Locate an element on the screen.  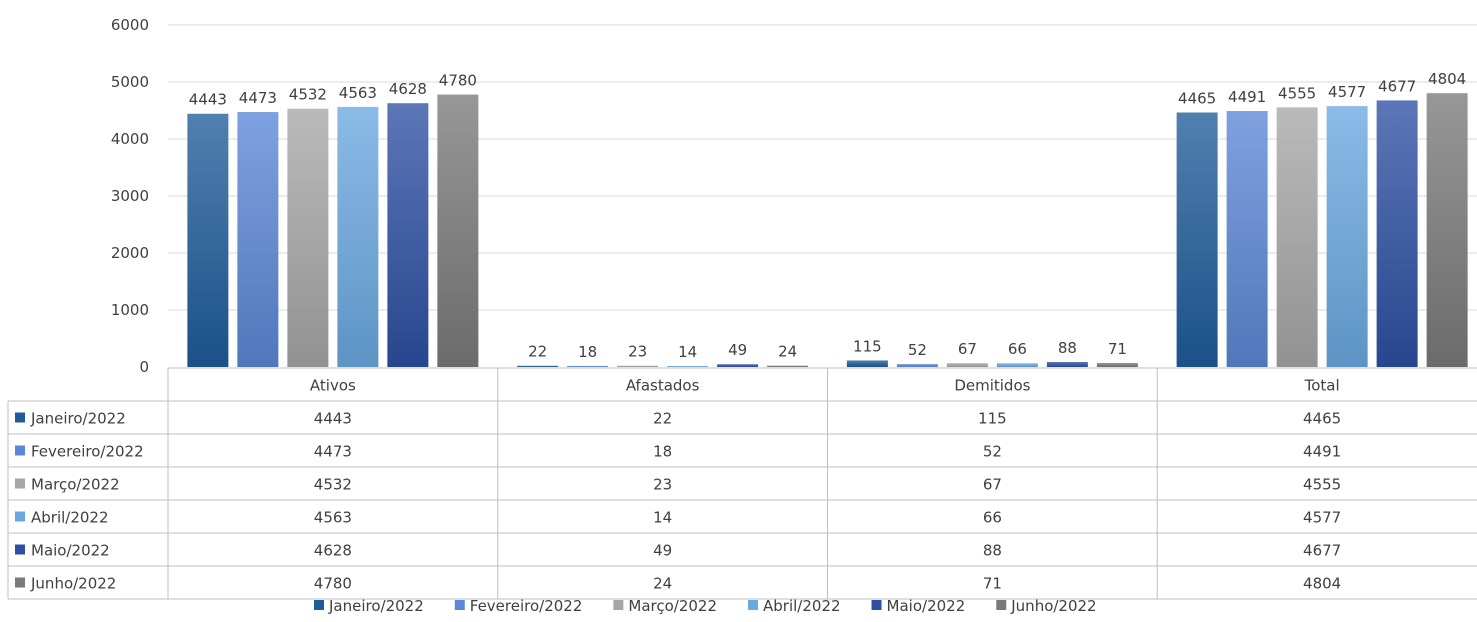
table-series-name: Maio/2022 is located at coordinates (70, 551).